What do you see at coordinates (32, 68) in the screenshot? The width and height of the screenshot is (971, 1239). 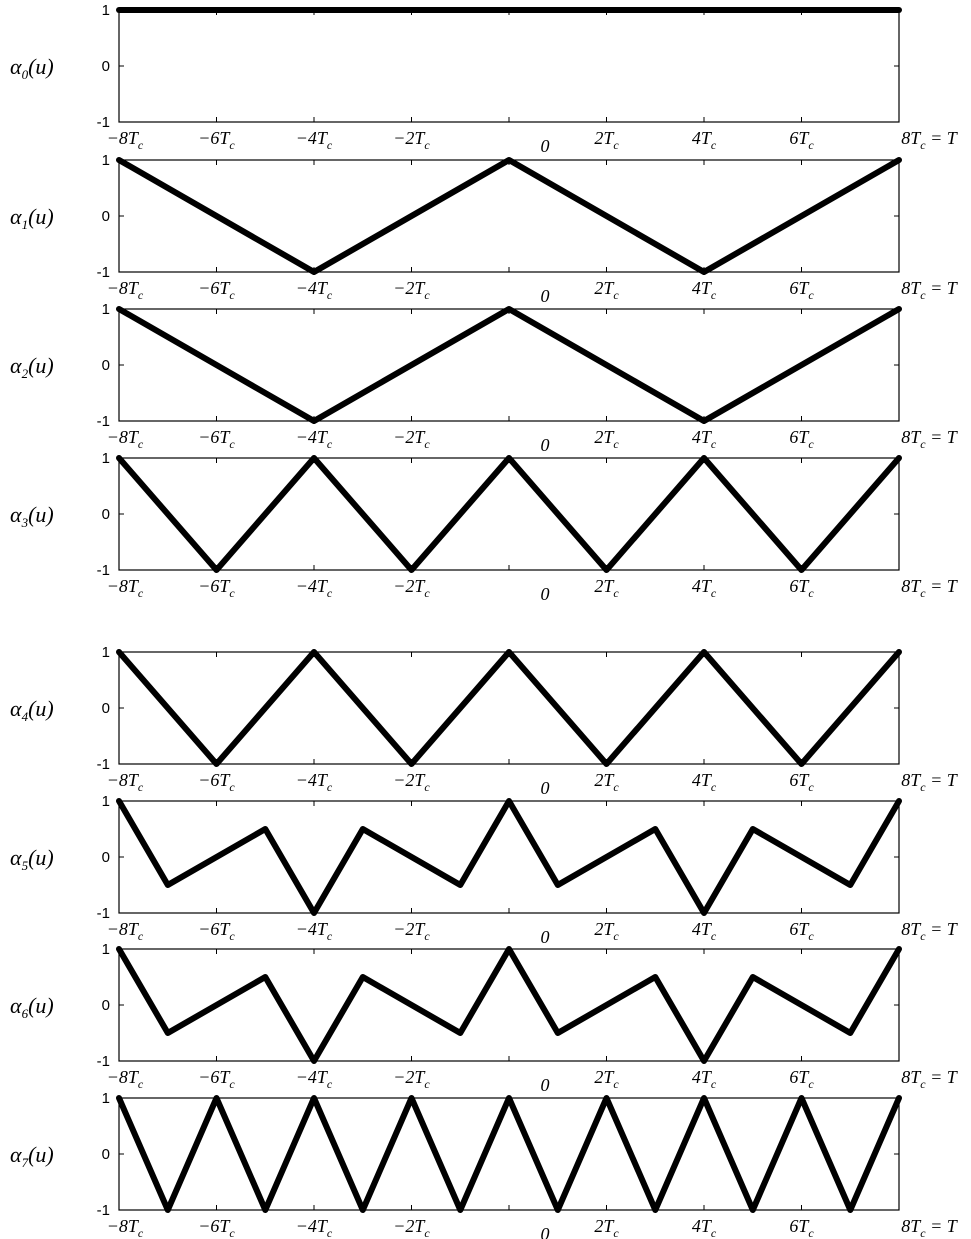 I see `y-axis-label-0: α0(u)` at bounding box center [32, 68].